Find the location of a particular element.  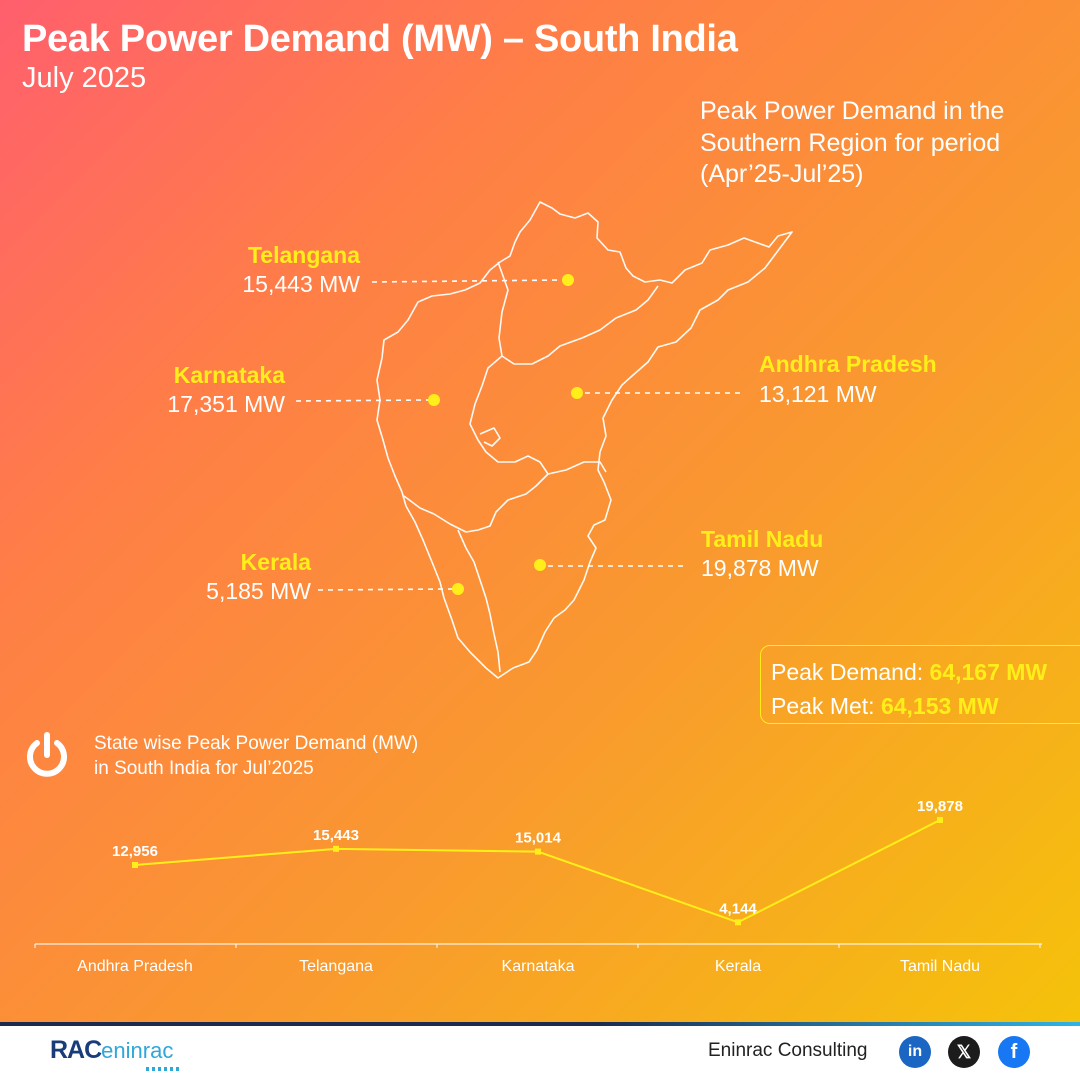

category-label-3: Kerala is located at coordinates (738, 966).